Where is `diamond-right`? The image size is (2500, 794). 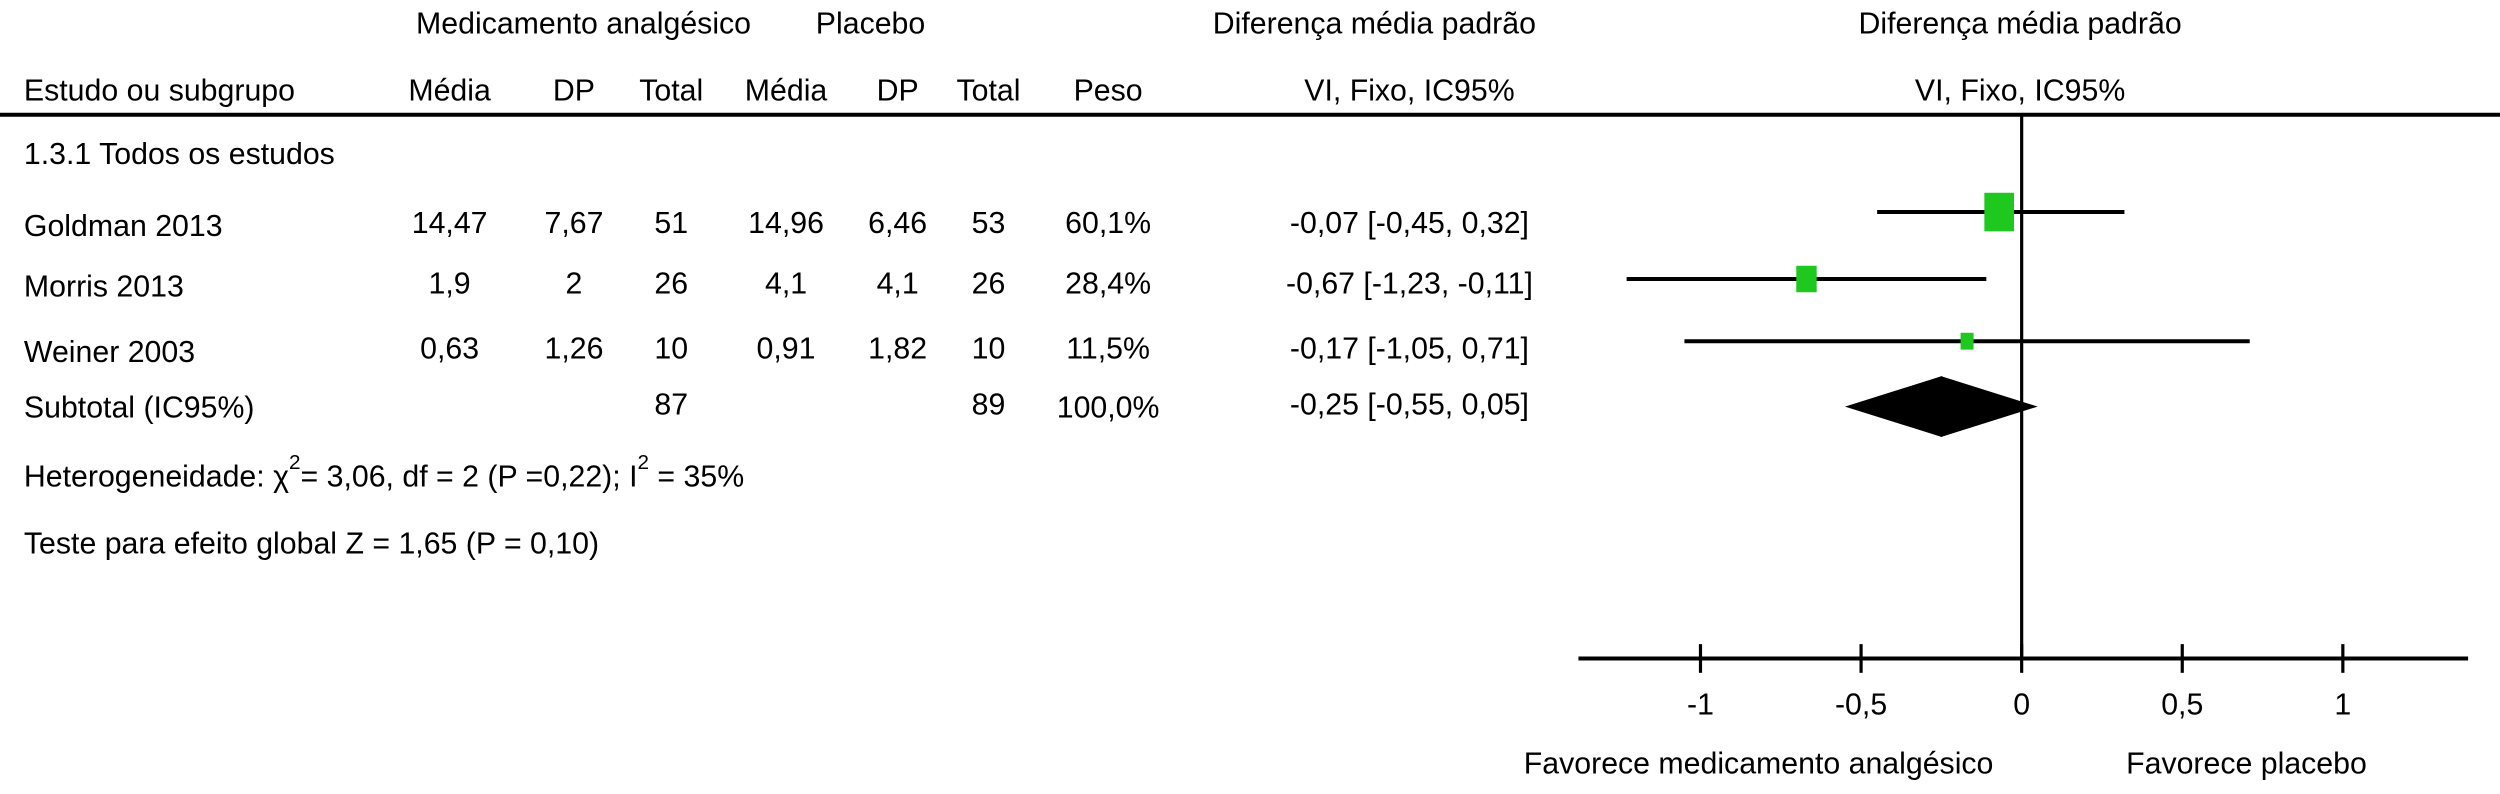
diamond-right is located at coordinates (1989, 406).